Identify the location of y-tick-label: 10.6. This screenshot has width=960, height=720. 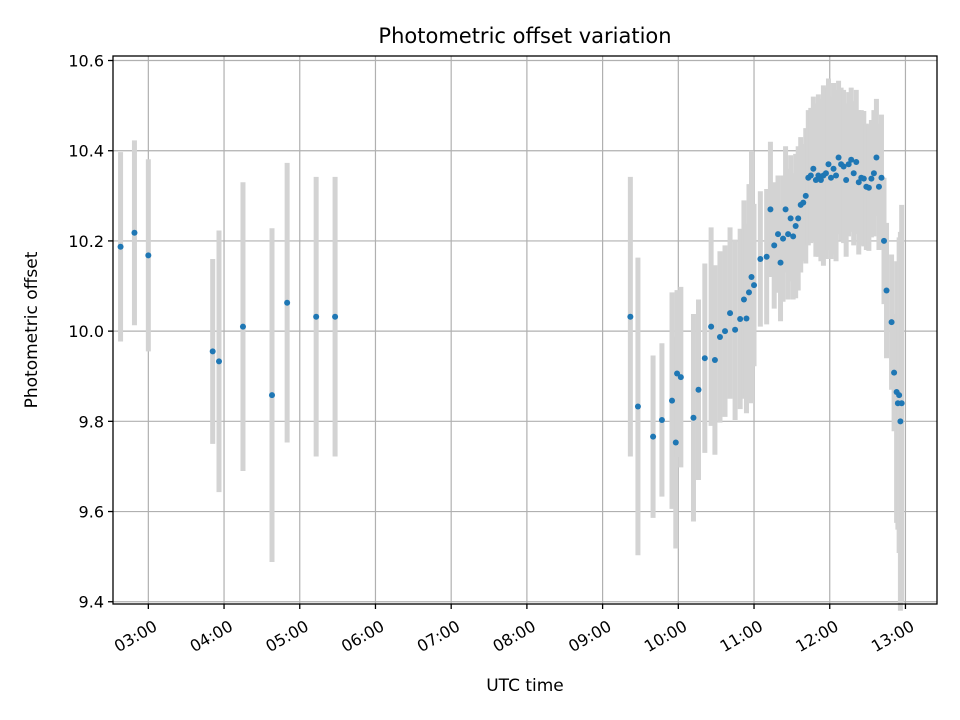
(86, 61).